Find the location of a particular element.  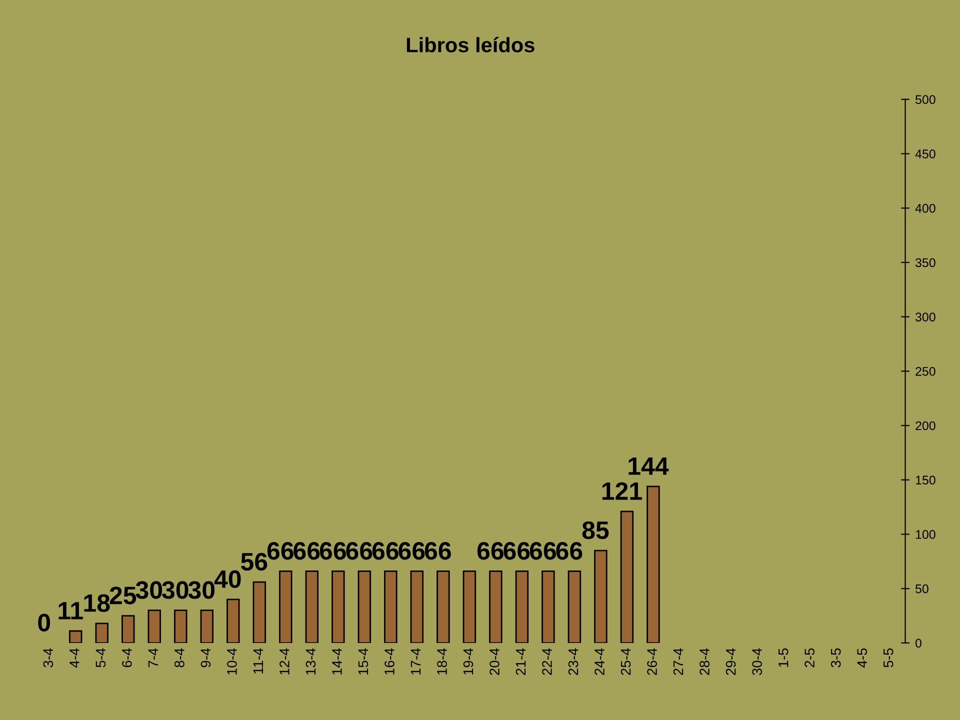

data-label: 11 is located at coordinates (70, 611).